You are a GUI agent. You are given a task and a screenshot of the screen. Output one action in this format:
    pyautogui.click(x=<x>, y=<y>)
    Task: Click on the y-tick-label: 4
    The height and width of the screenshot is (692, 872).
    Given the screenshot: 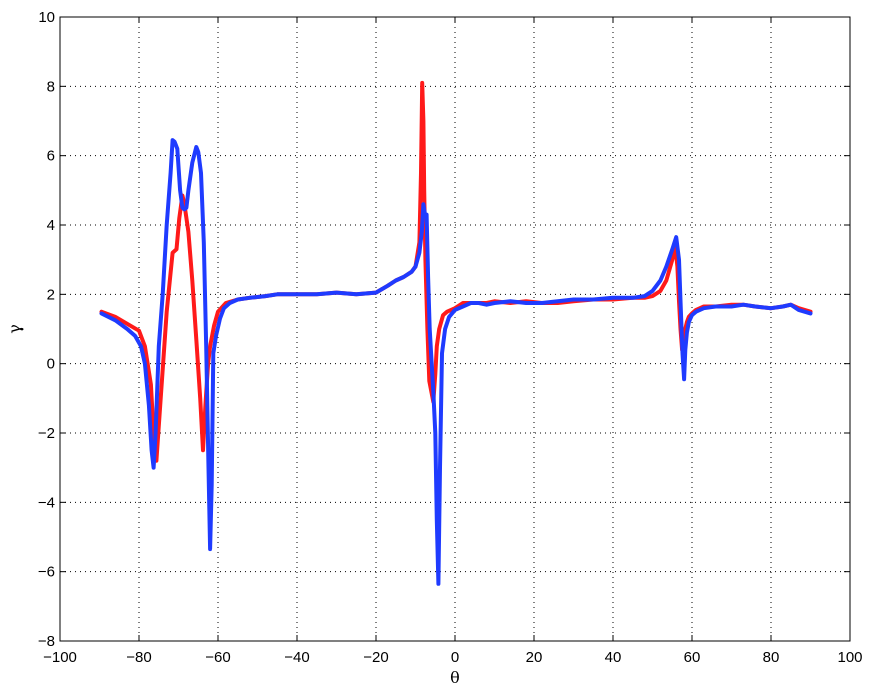 What is the action you would take?
    pyautogui.click(x=51, y=225)
    